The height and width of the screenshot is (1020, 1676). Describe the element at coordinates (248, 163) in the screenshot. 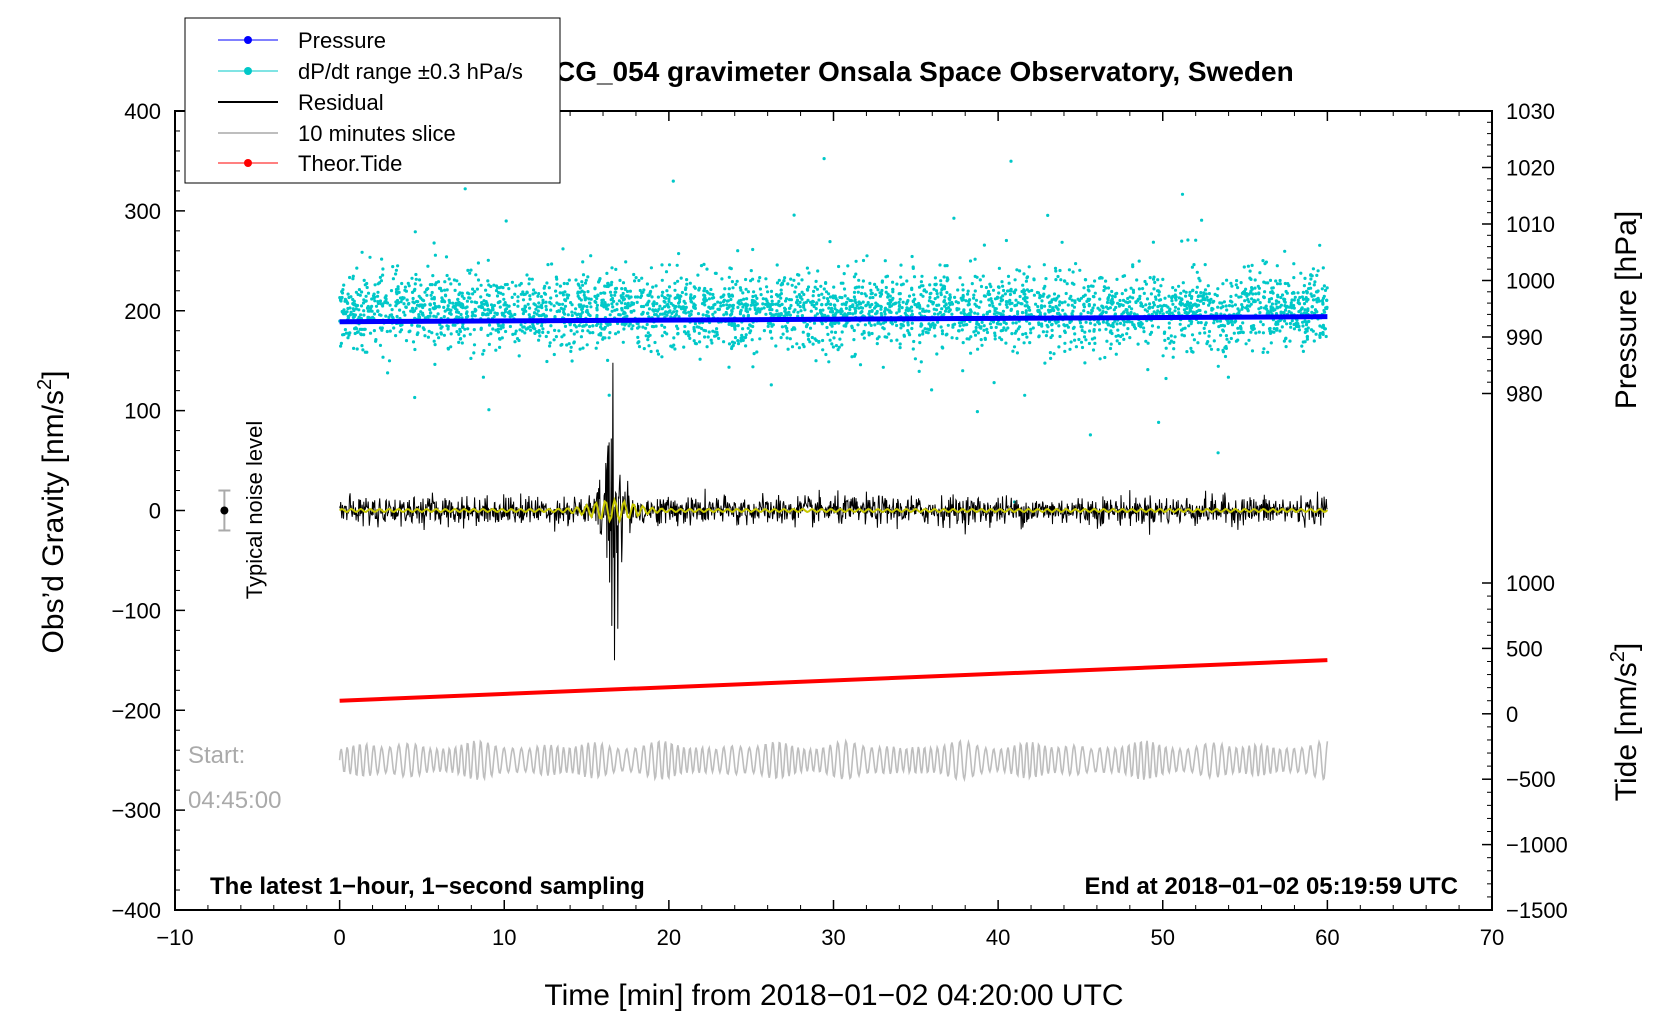

I see `legend-tide-dot` at that location.